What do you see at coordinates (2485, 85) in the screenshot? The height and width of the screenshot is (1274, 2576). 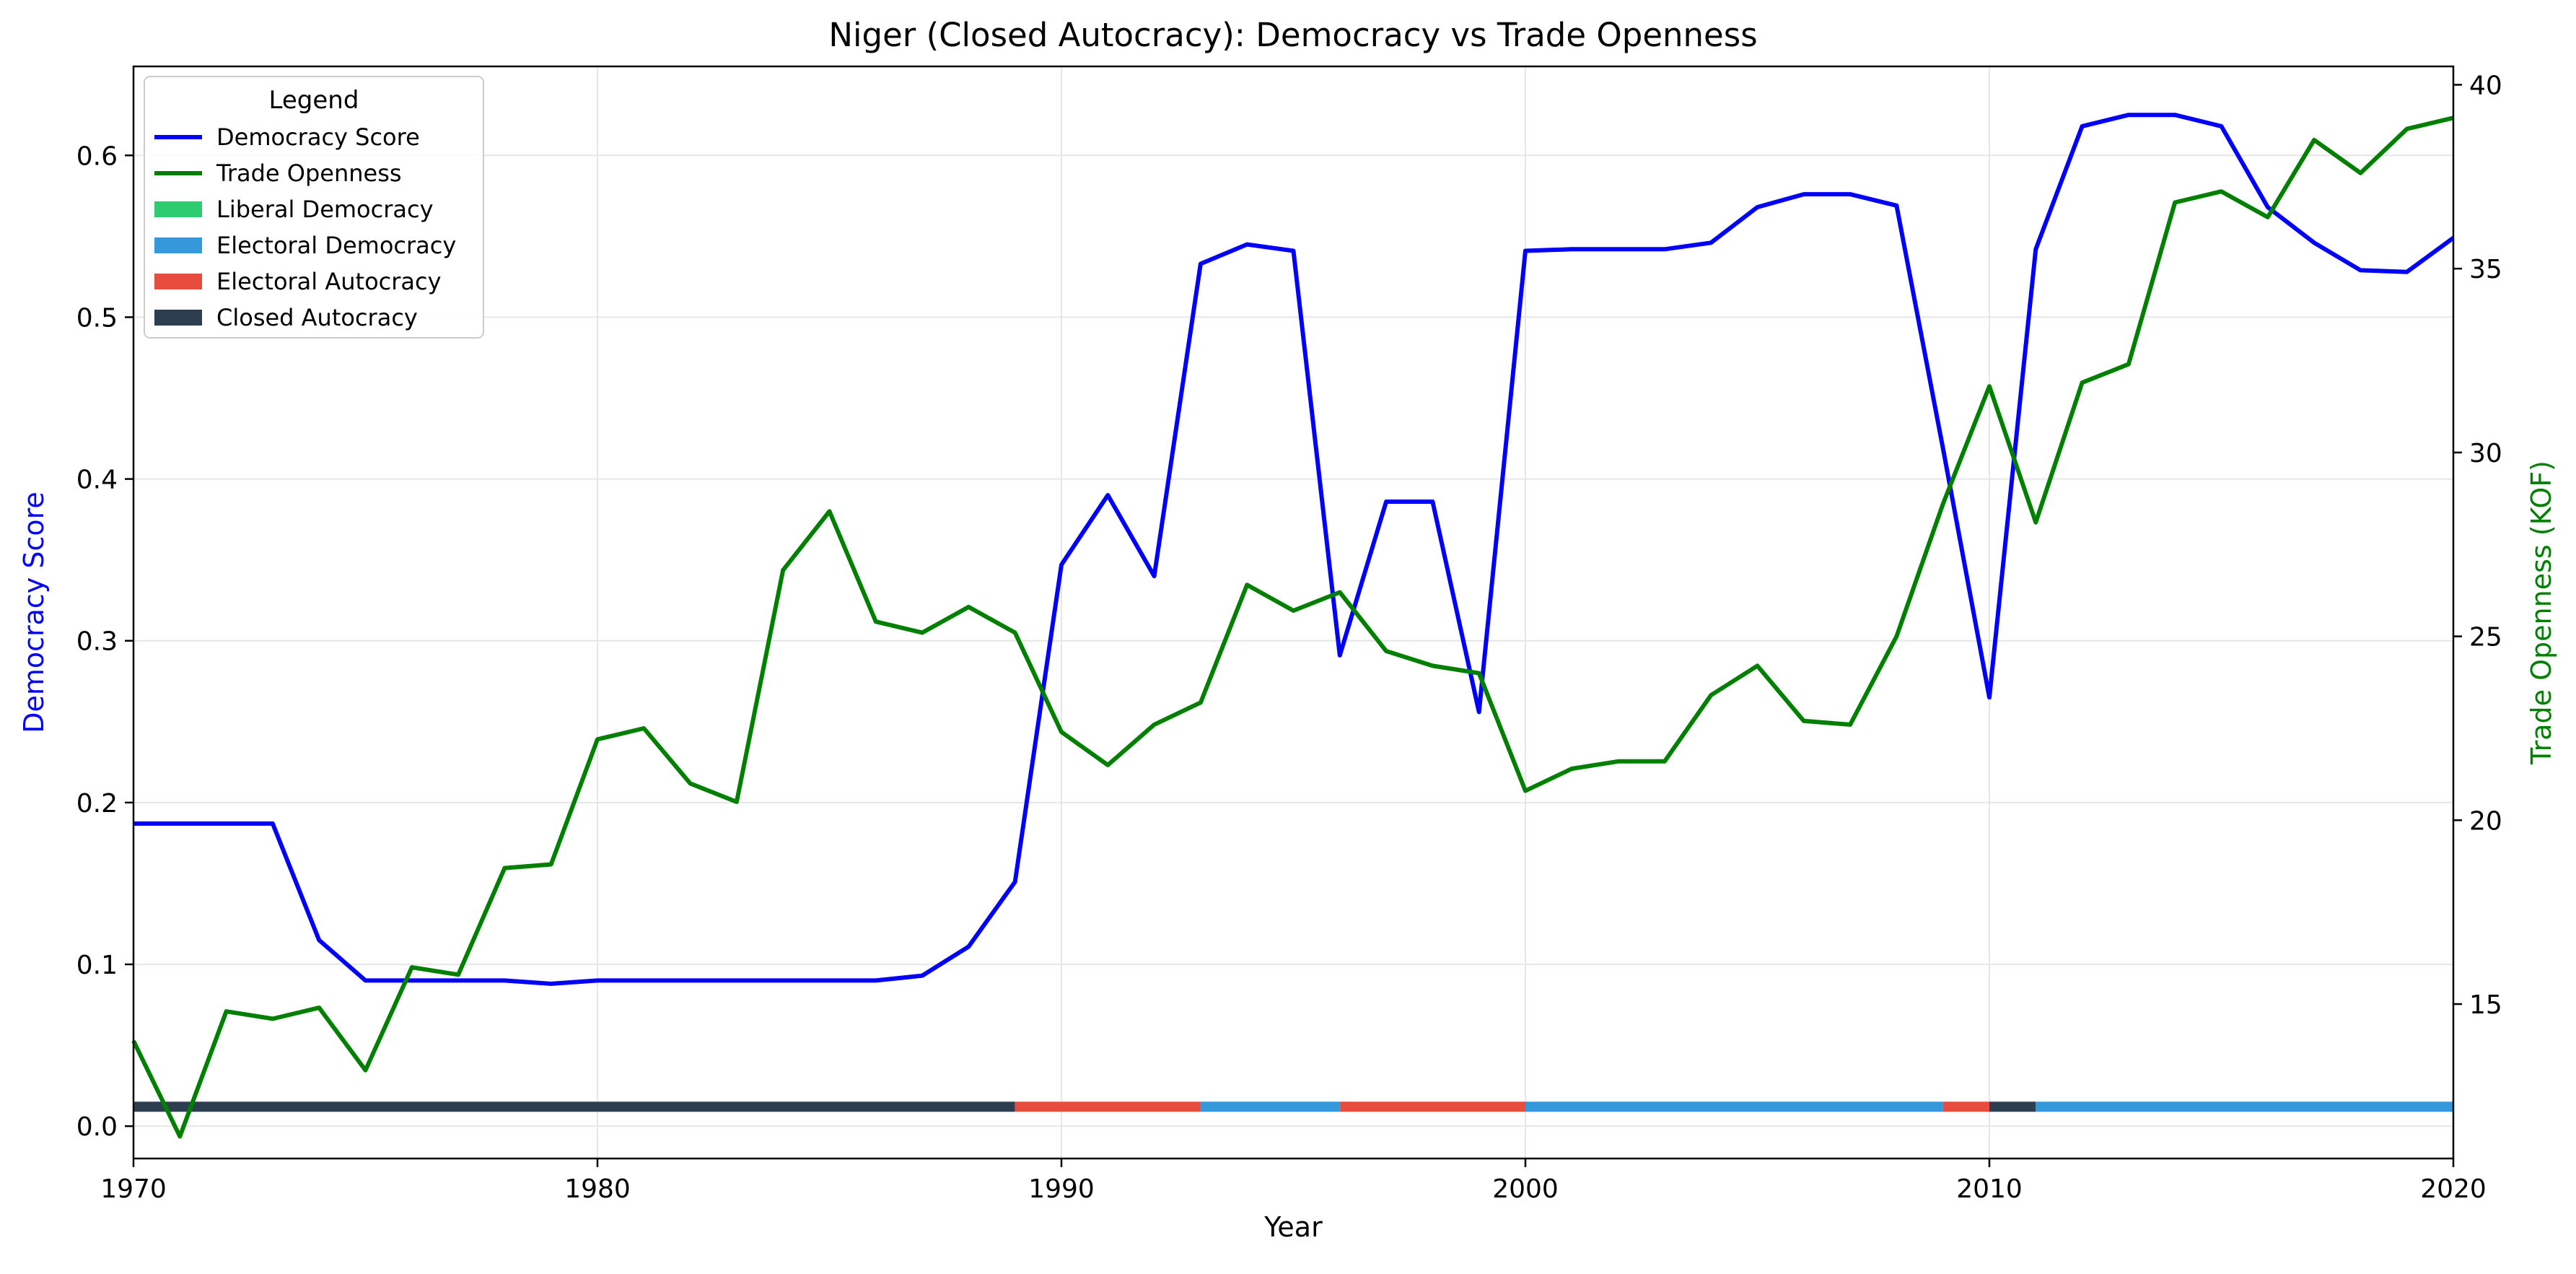 I see `y2-tick-label: 40` at bounding box center [2485, 85].